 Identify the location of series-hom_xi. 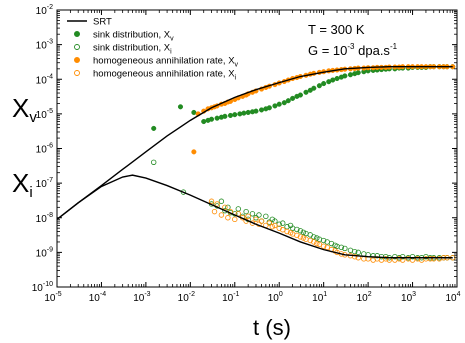
(332, 230).